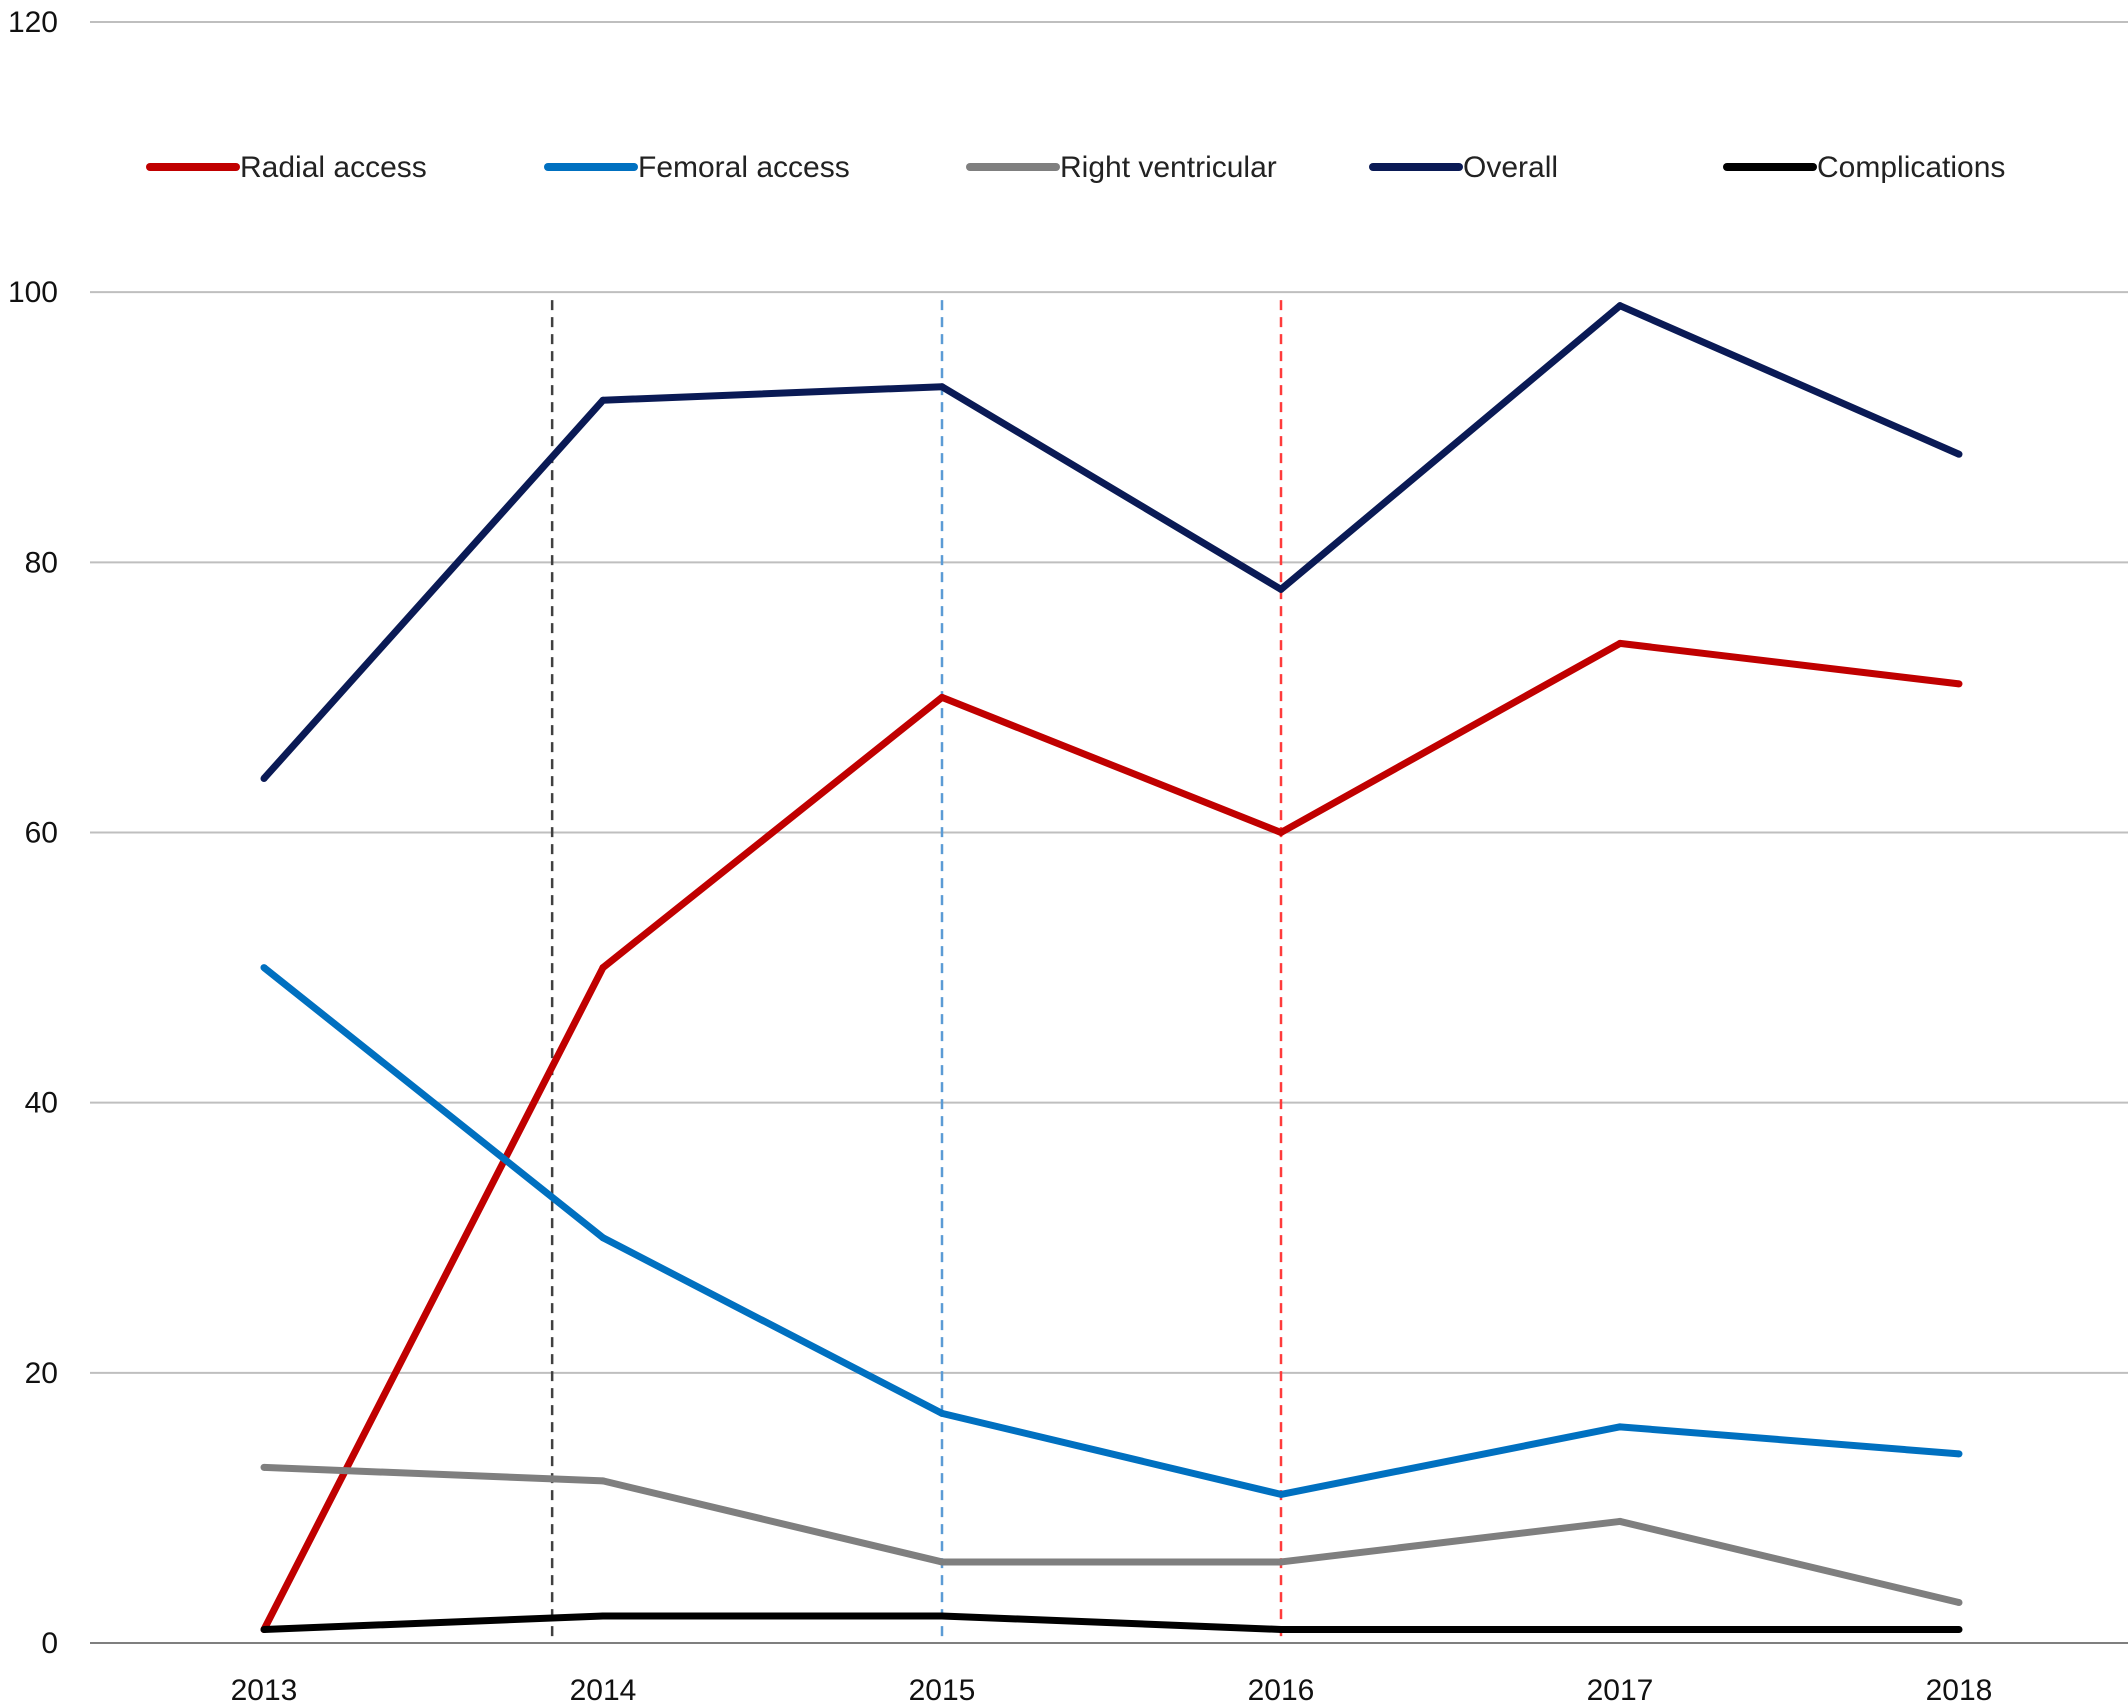 The height and width of the screenshot is (1705, 2128). What do you see at coordinates (1510, 167) in the screenshot?
I see `legend-label-overall: Overall` at bounding box center [1510, 167].